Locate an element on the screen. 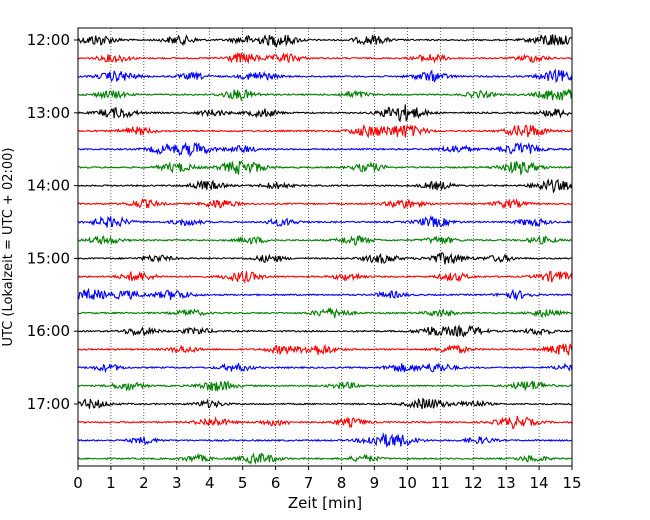 Image resolution: width=650 pixels, height=520 pixels. x-axis-ticks: 0 1 2 3 4 5 6 7 8 9 10 11 12 13 14 15 is located at coordinates (327, 479).